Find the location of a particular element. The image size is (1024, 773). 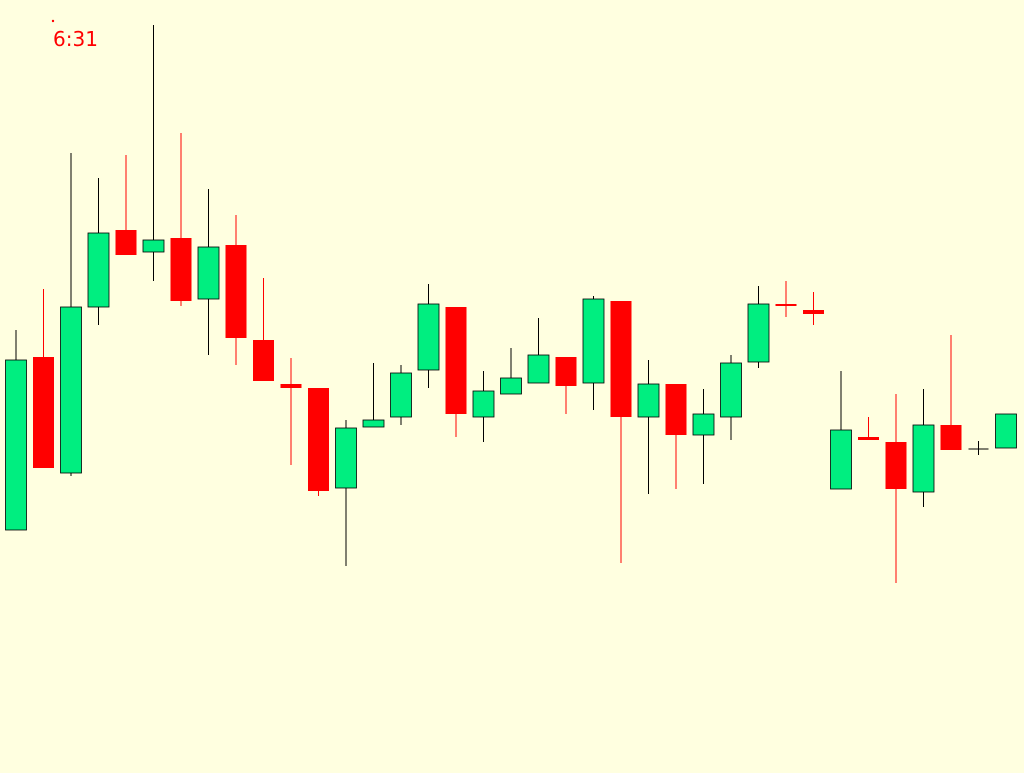

chart-title: 6:31 is located at coordinates (75, 39).